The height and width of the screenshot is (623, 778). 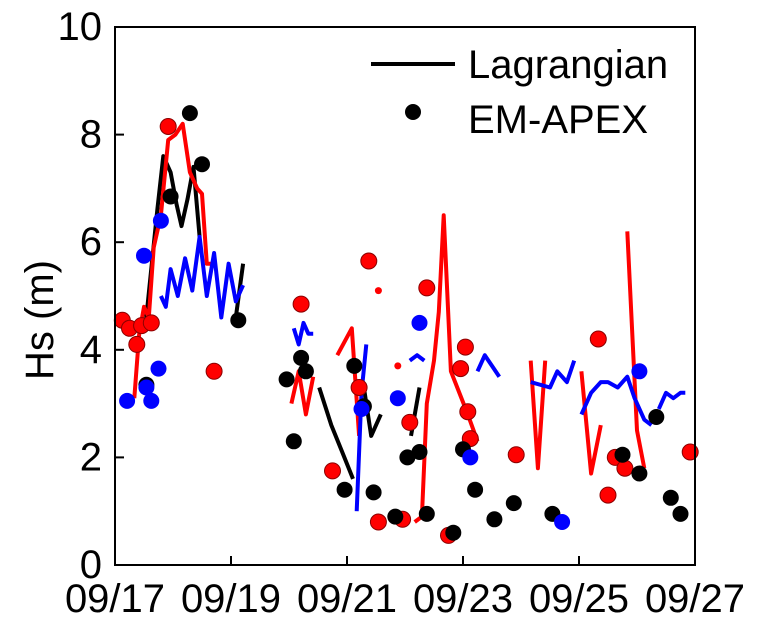 I want to click on y-axis-label-group: Hs (m), so click(x=40, y=320).